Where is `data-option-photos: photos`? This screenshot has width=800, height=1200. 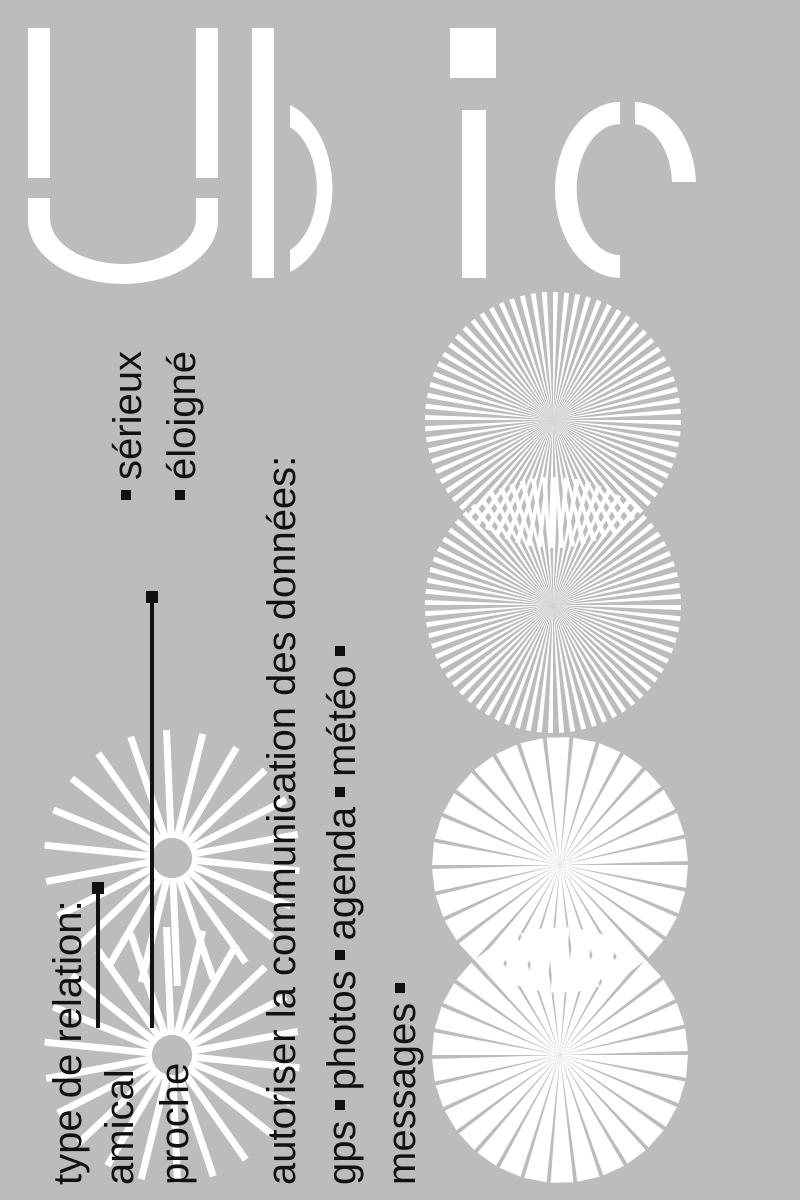 data-option-photos: photos is located at coordinates (342, 1030).